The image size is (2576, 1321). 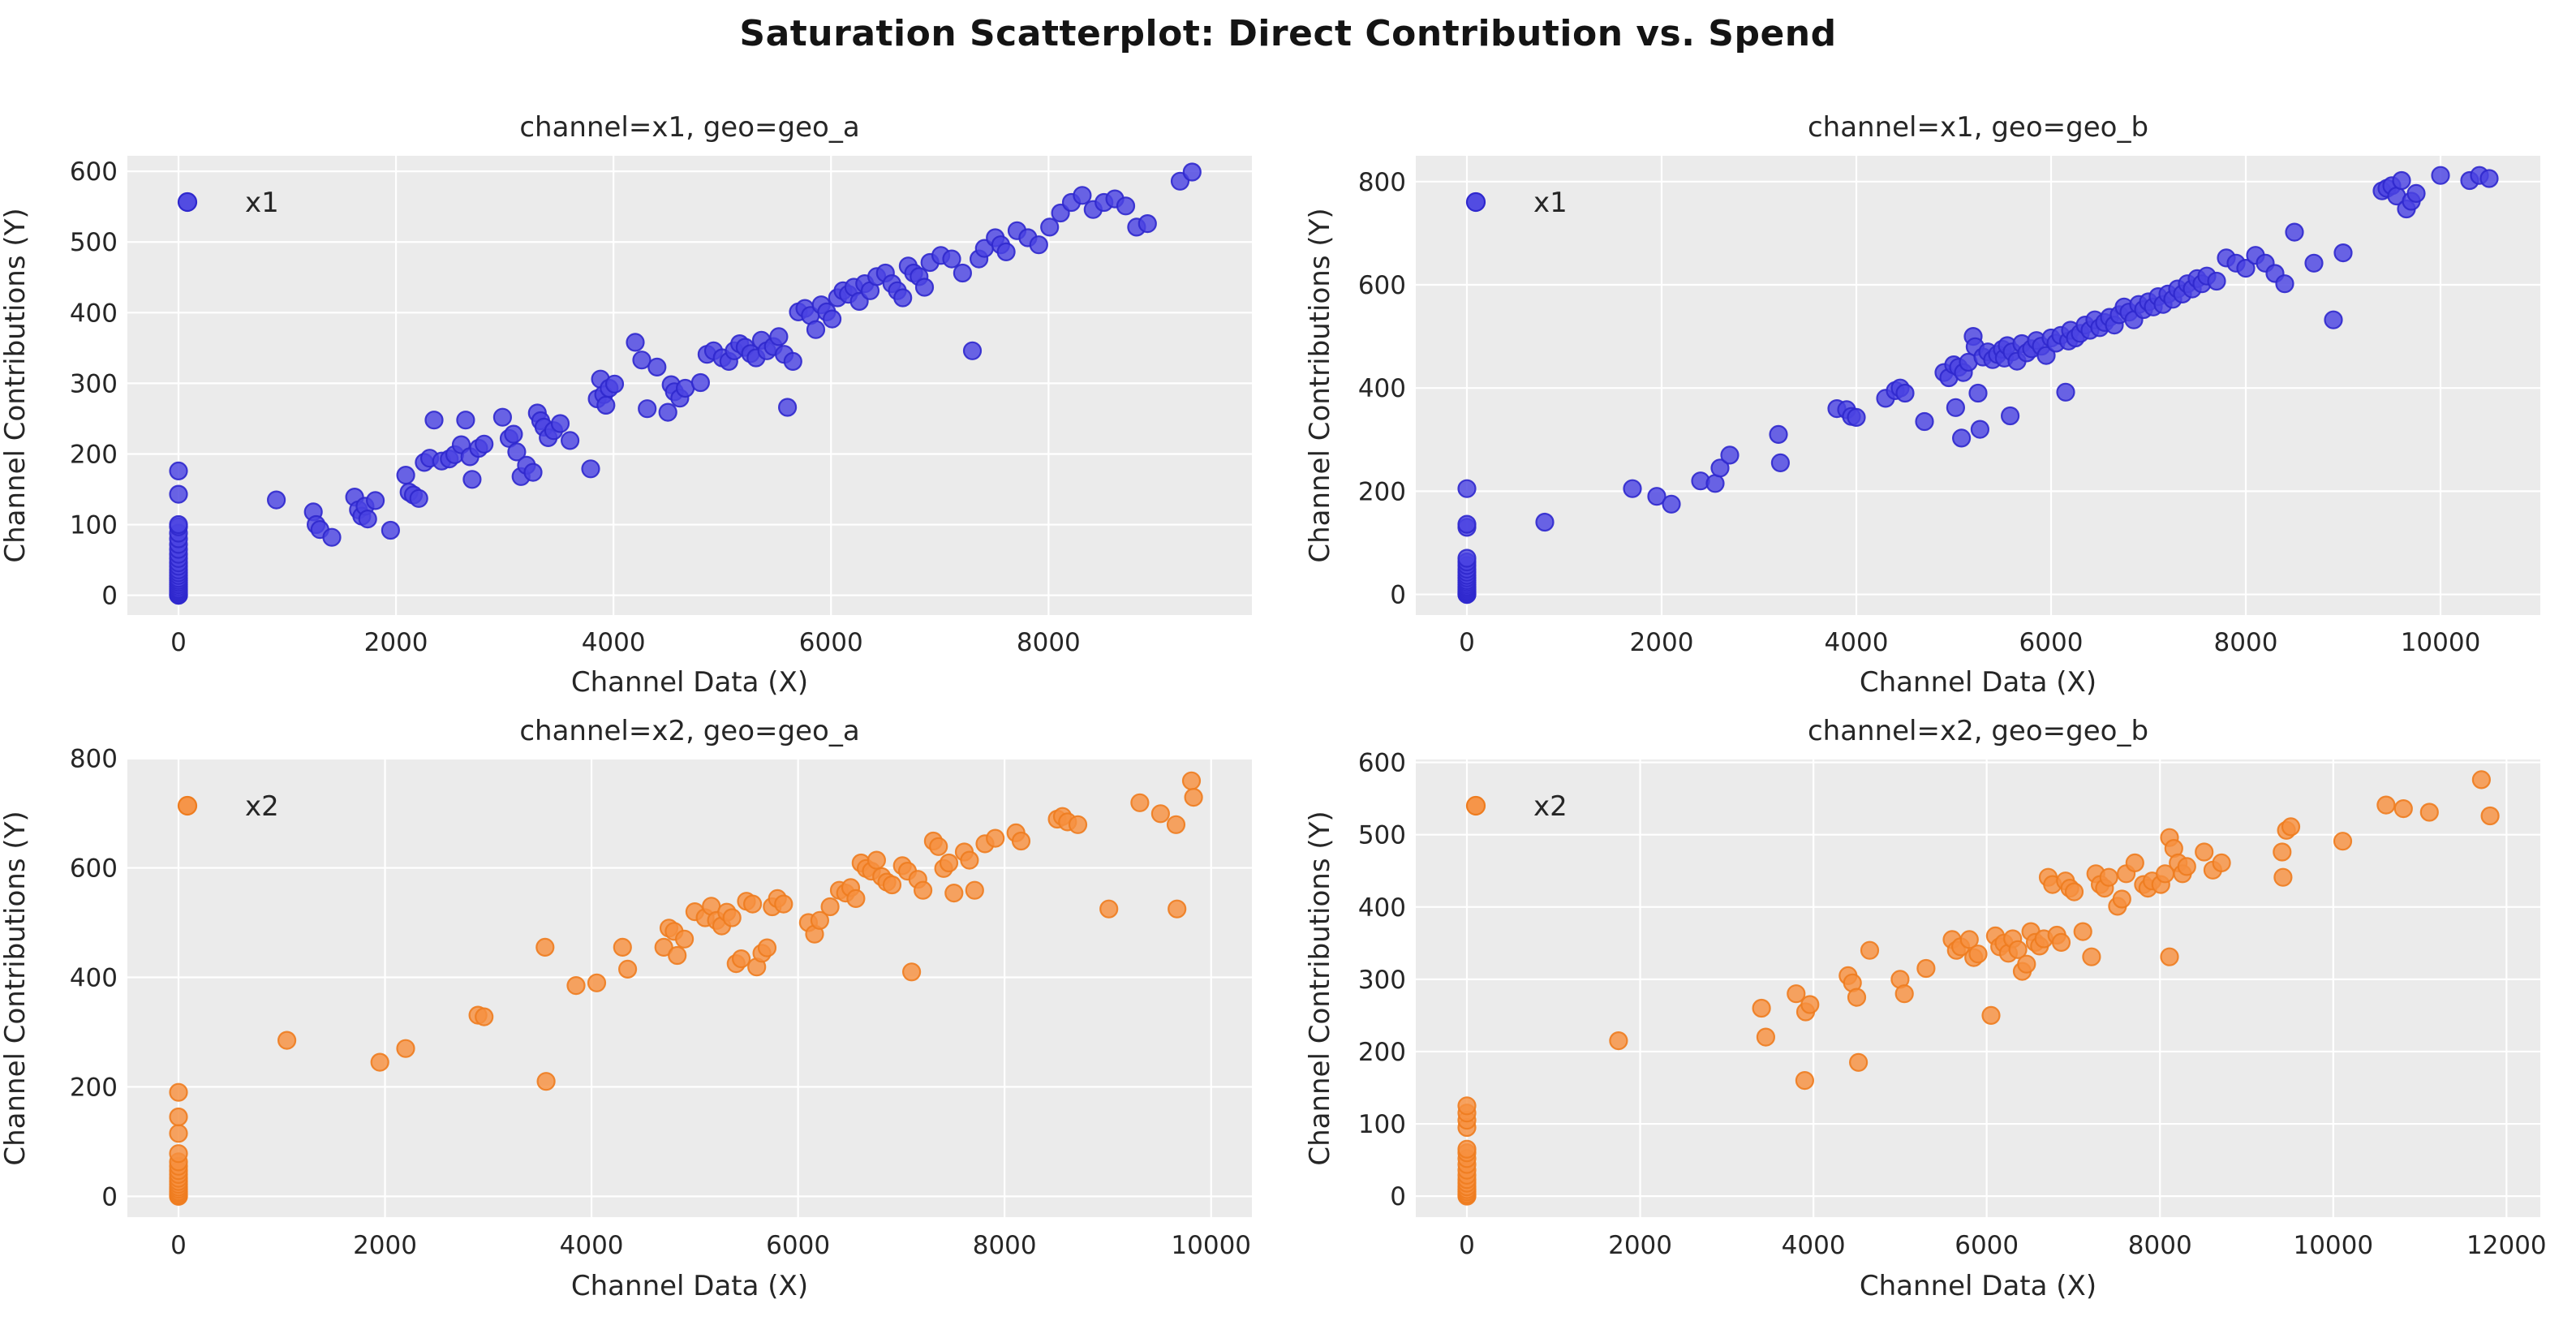 I want to click on y-axis-label: Channel Contributions (Y), so click(x=1320, y=988).